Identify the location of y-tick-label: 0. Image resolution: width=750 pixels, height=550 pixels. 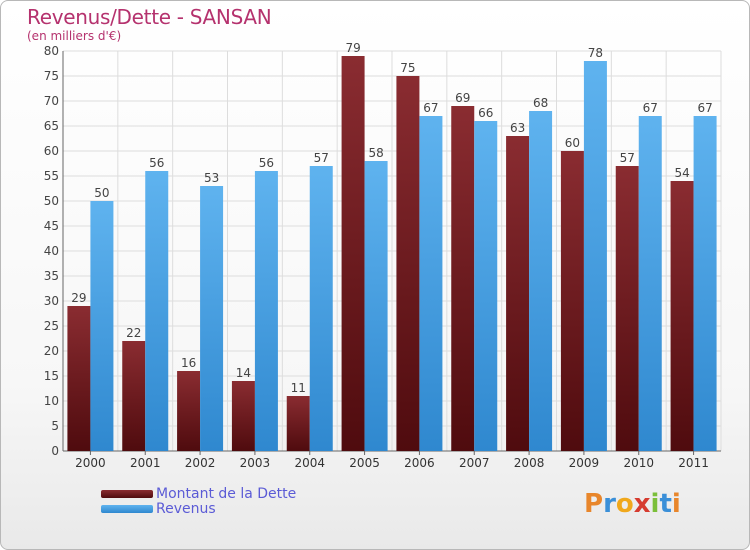
(55, 451).